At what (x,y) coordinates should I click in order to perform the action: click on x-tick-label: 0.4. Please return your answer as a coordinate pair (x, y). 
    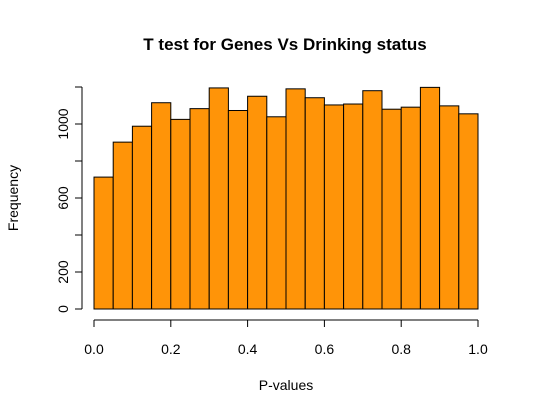
    Looking at the image, I should click on (248, 349).